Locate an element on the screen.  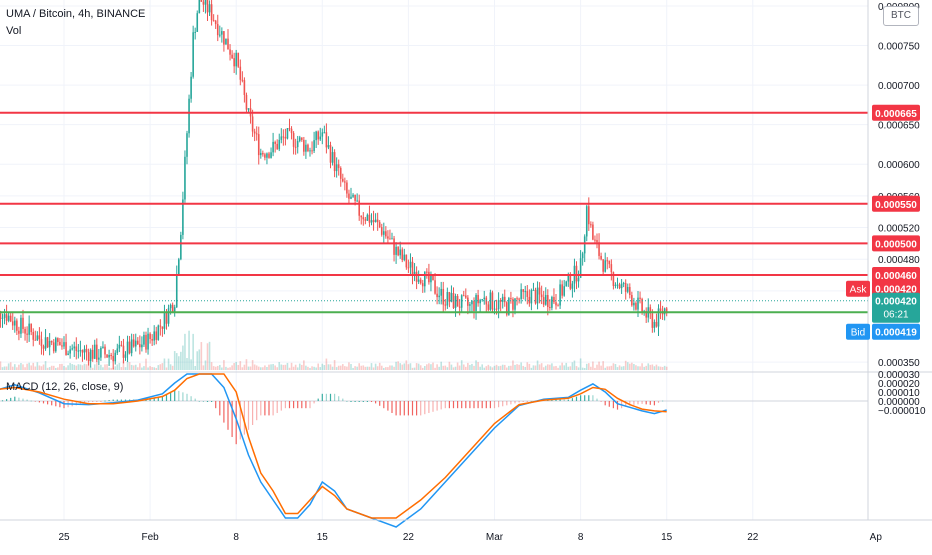
currency-button: BTC is located at coordinates (901, 16).